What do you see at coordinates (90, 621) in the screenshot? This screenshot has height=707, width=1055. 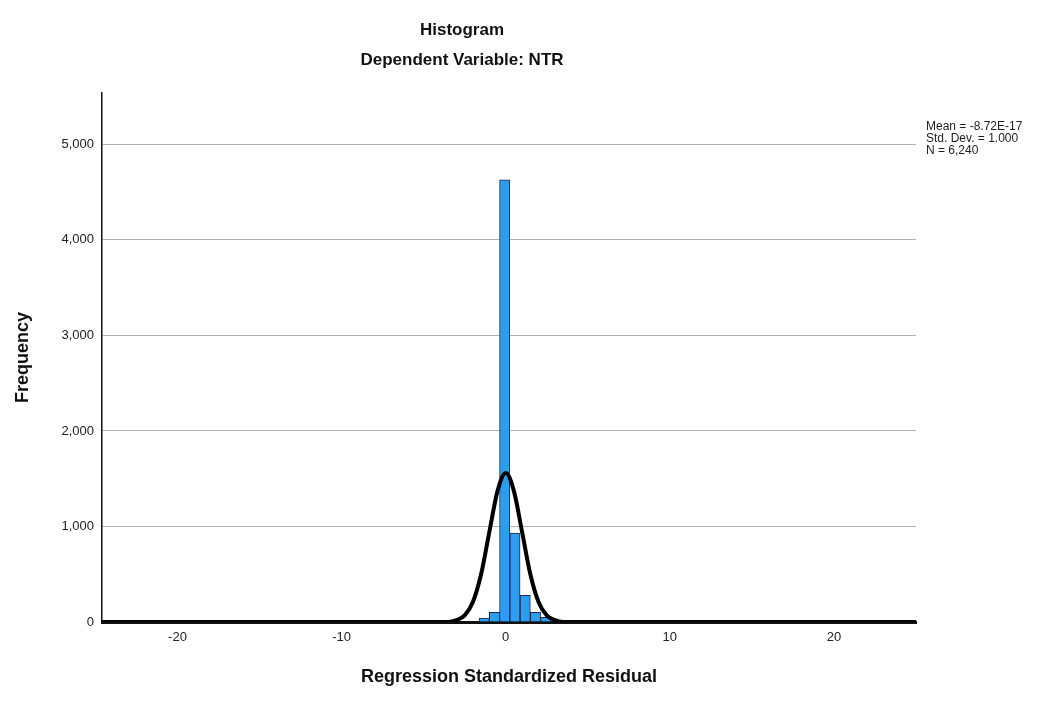 I see `y-tick-label: 0` at bounding box center [90, 621].